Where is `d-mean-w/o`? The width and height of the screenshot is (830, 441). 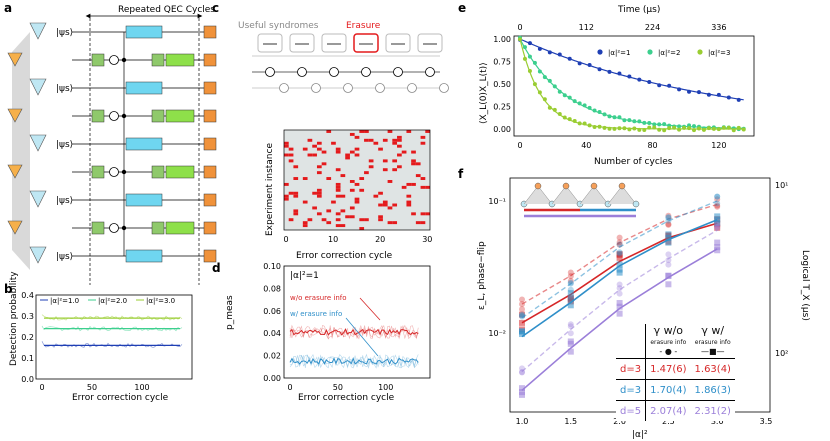
d-mean-w/o is located at coordinates (354, 332).